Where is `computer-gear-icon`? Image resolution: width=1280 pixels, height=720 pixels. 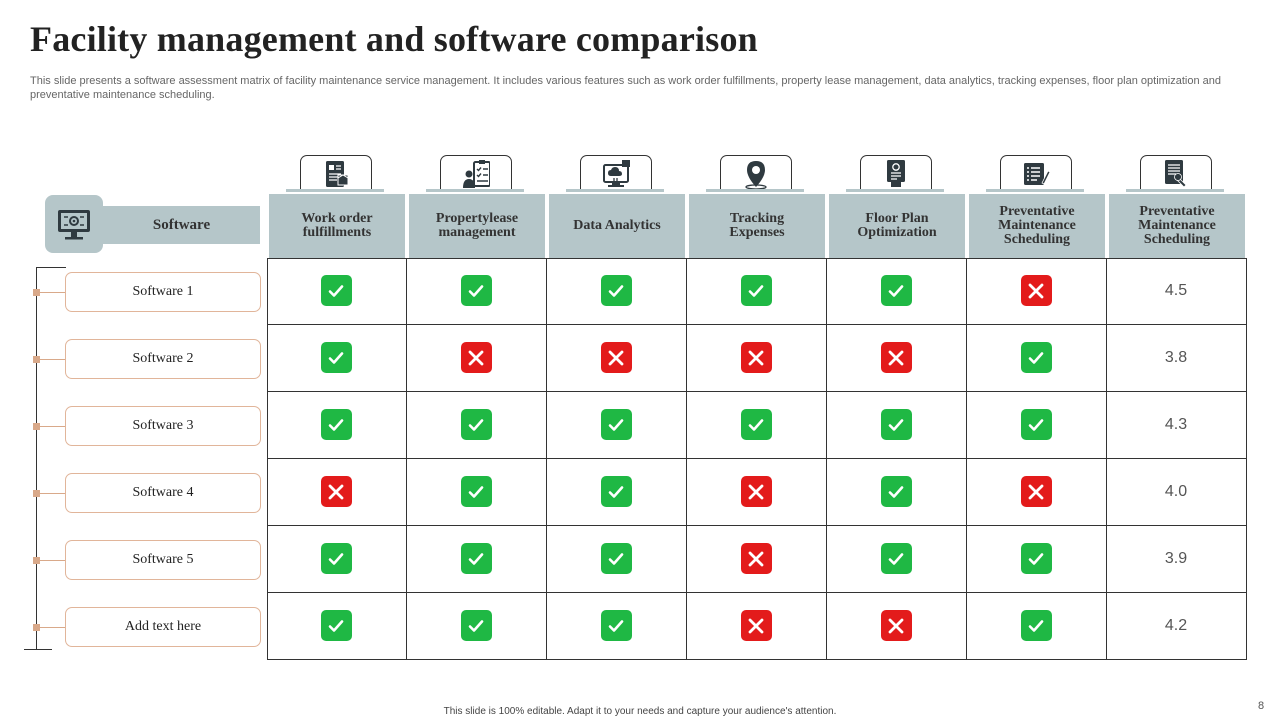
computer-gear-icon is located at coordinates (74, 225).